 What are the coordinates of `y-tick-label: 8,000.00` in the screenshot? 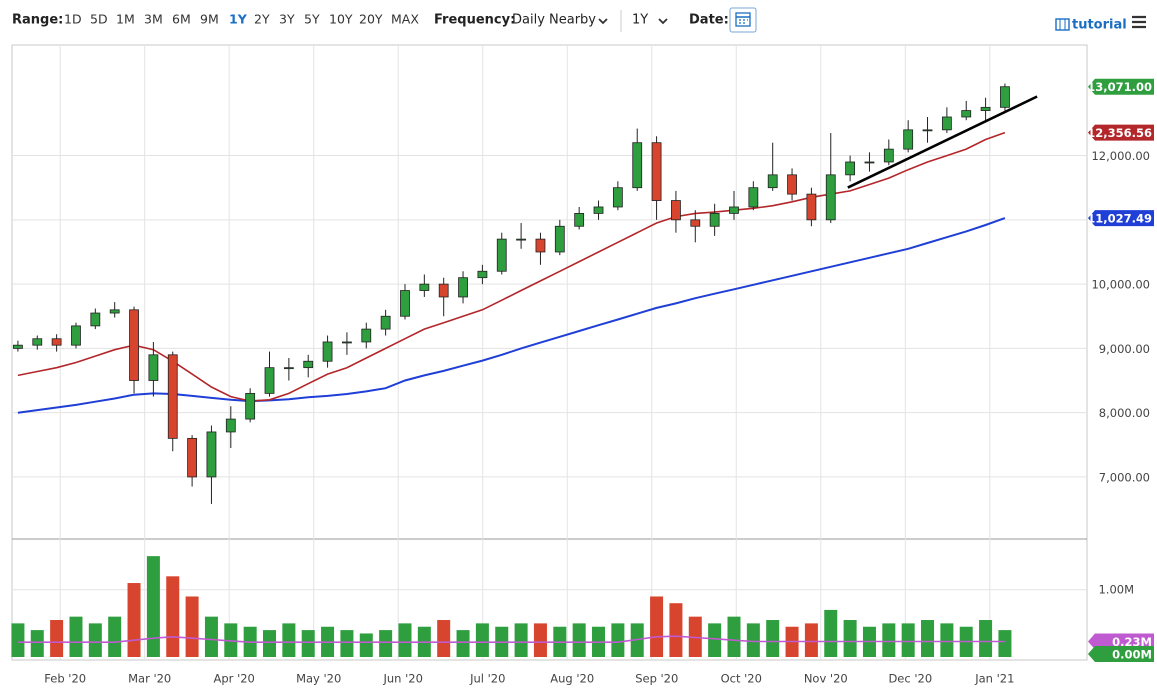 It's located at (1124, 413).